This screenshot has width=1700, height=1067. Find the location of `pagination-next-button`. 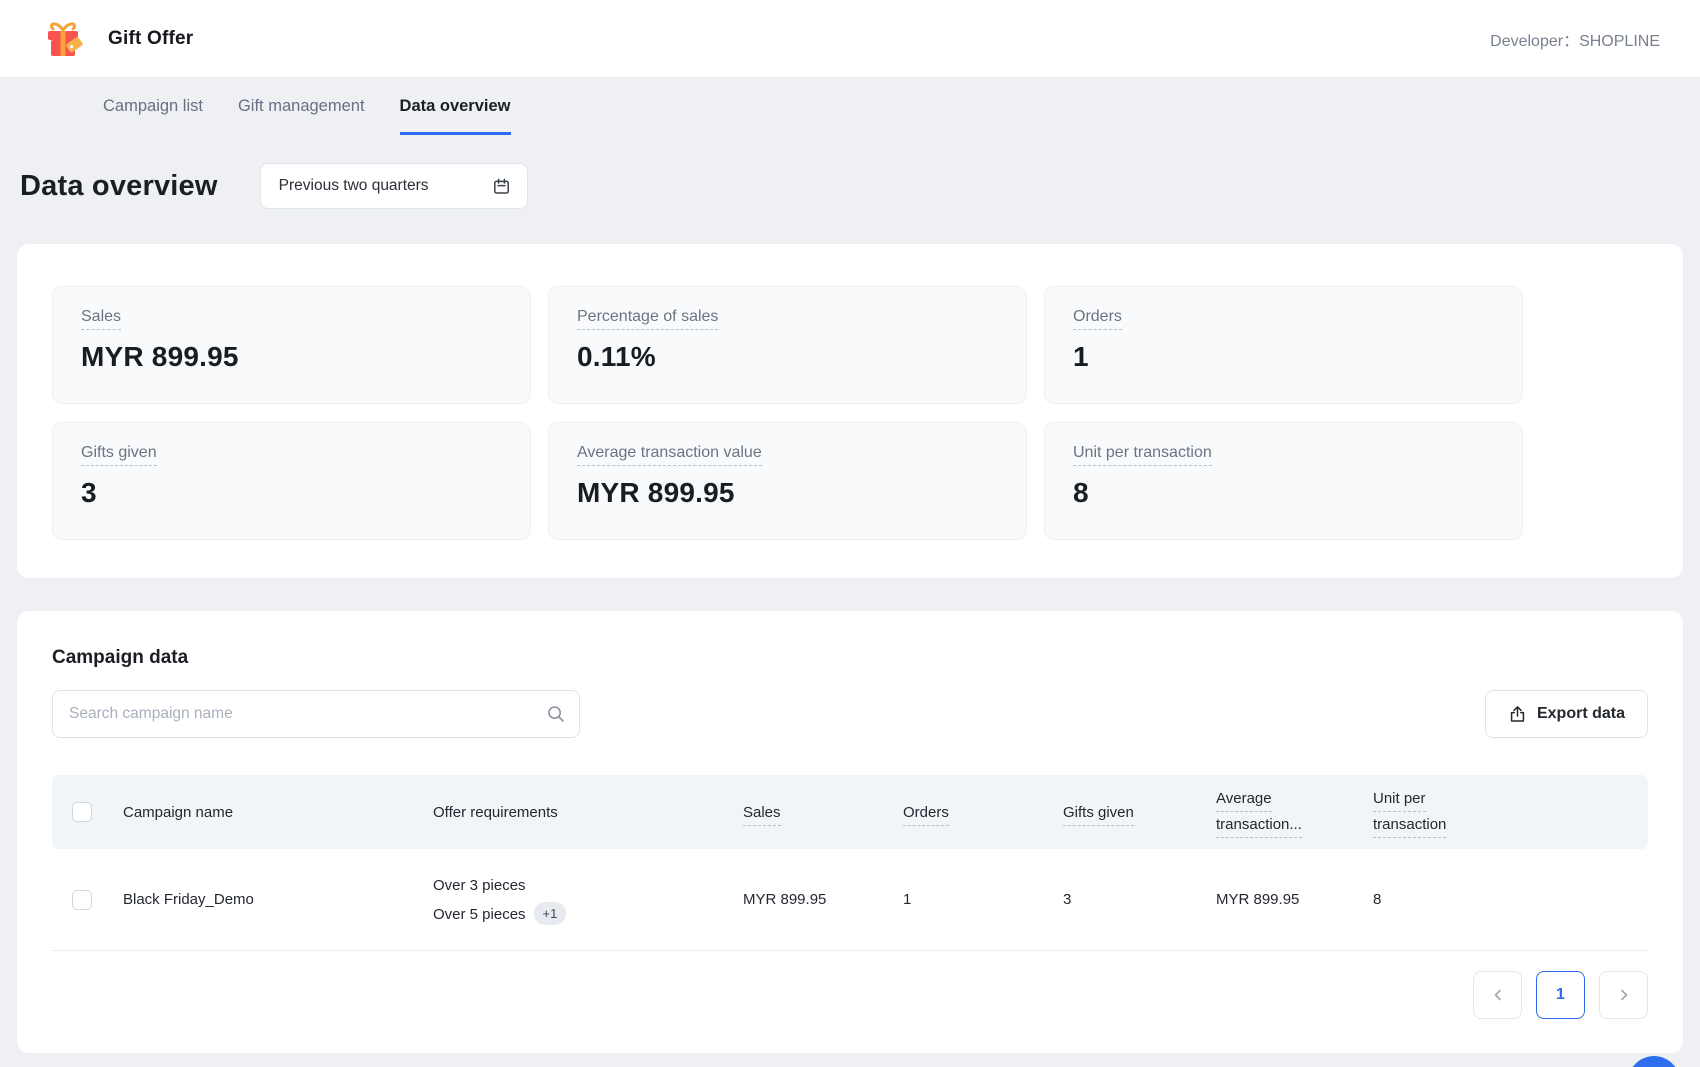

pagination-next-button is located at coordinates (1623, 995).